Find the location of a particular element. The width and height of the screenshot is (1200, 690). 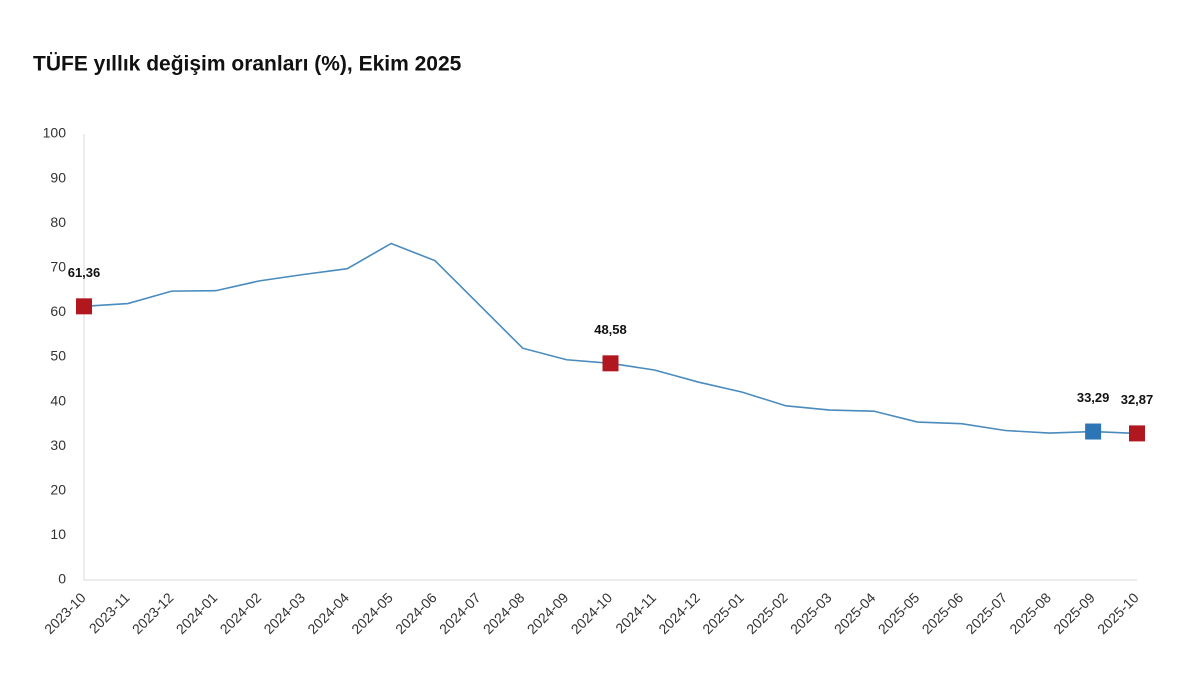

data-label: 48,58 is located at coordinates (610, 329).